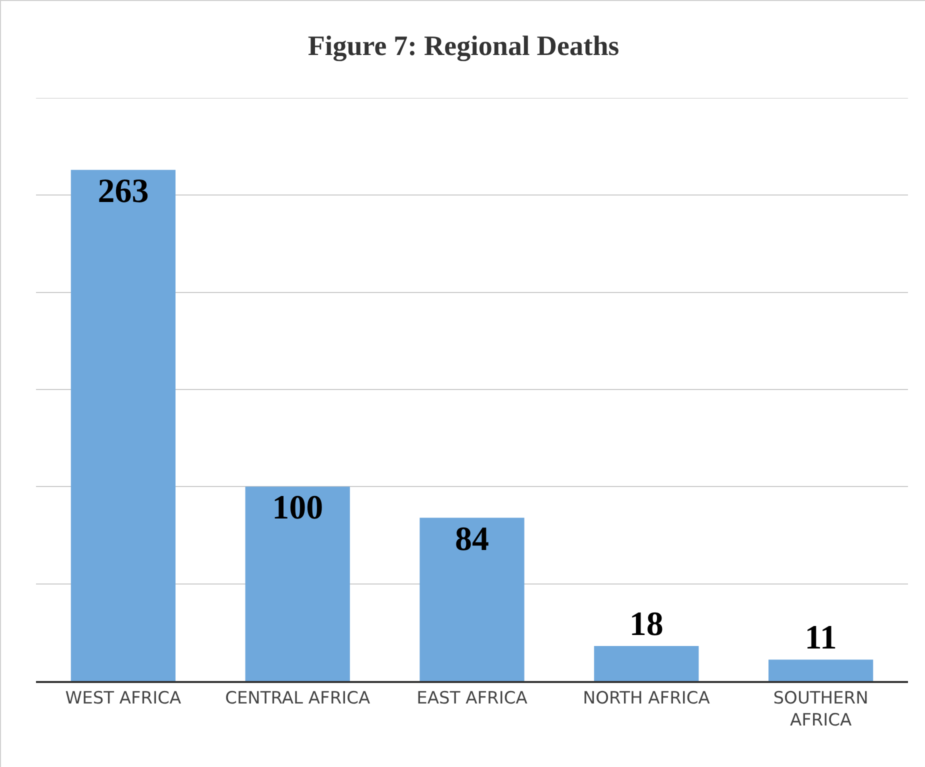 This screenshot has height=767, width=925. What do you see at coordinates (472, 539) in the screenshot?
I see `data-label: 84` at bounding box center [472, 539].